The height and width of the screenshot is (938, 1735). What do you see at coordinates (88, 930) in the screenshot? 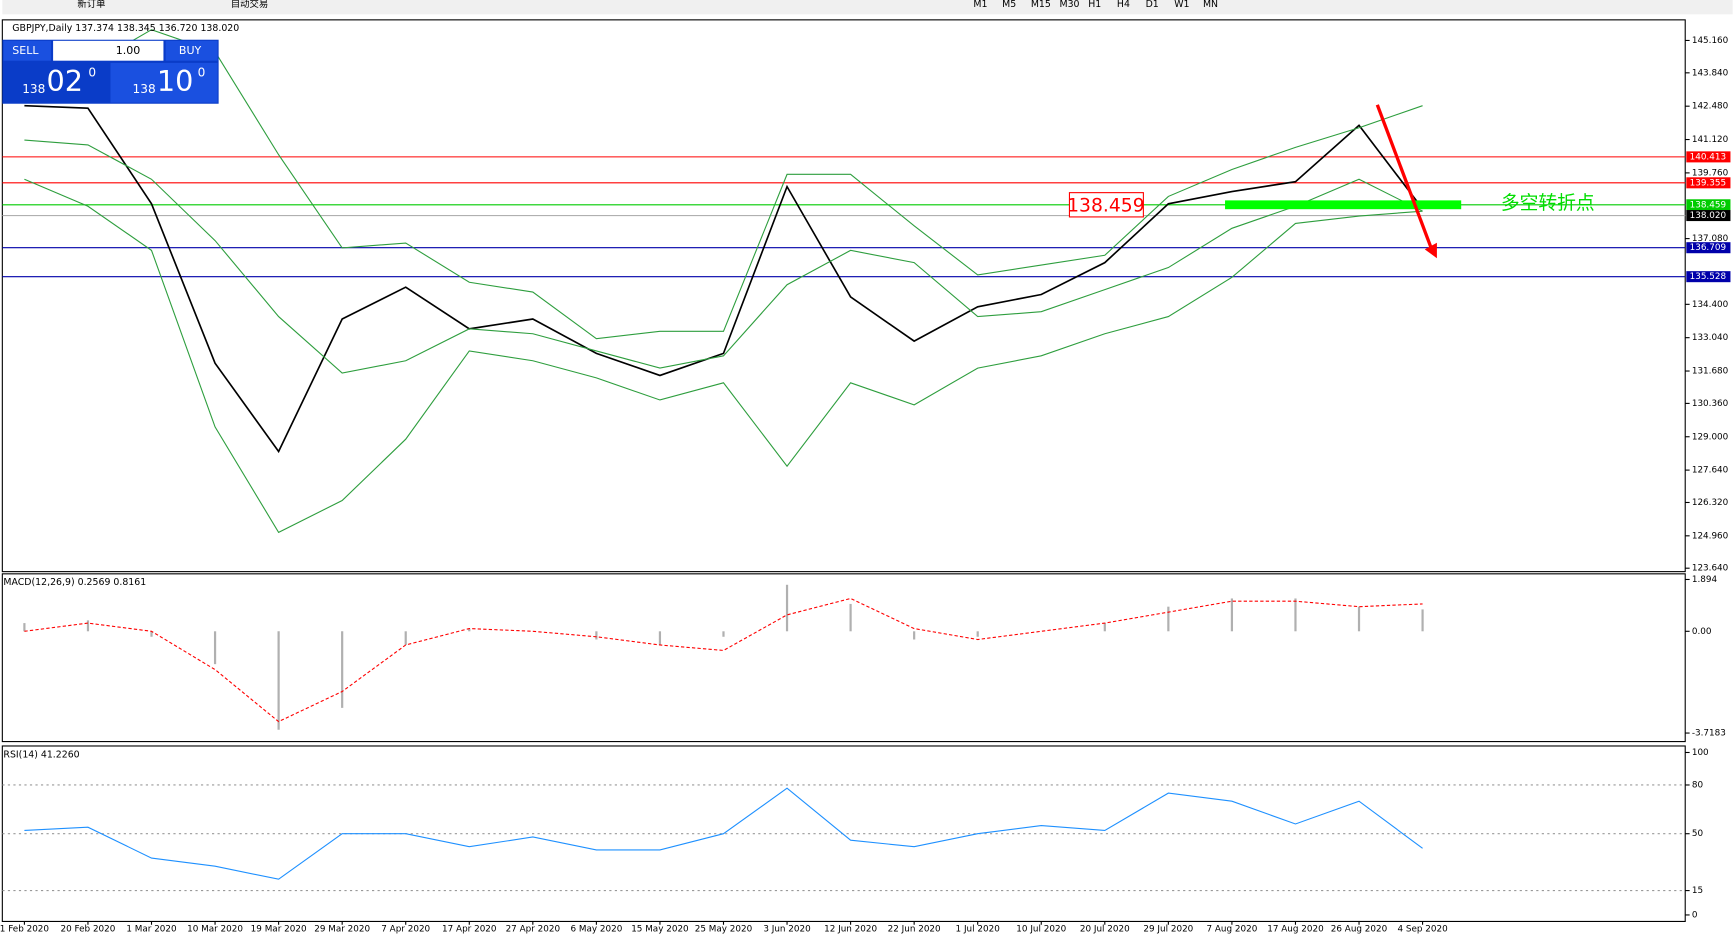
I see `x-tick-label: 20 Feb 2020` at bounding box center [88, 930].